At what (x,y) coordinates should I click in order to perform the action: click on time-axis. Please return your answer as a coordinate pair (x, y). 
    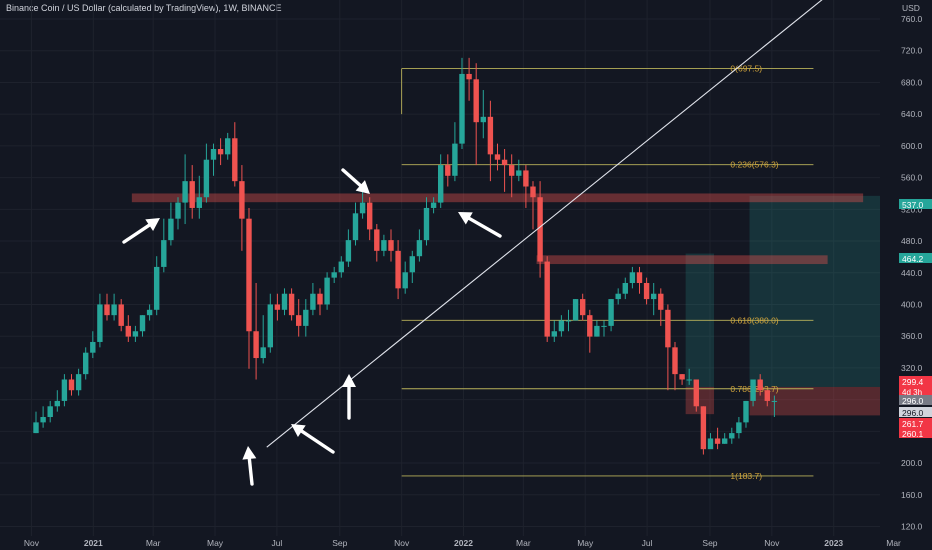
    Looking at the image, I should click on (466, 543).